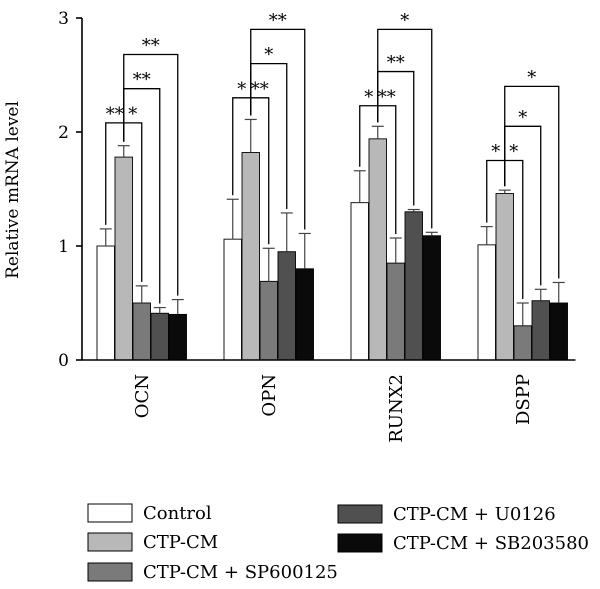 Image resolution: width=600 pixels, height=589 pixels. I want to click on y-axis: 0 1 2 3, so click(70, 190).